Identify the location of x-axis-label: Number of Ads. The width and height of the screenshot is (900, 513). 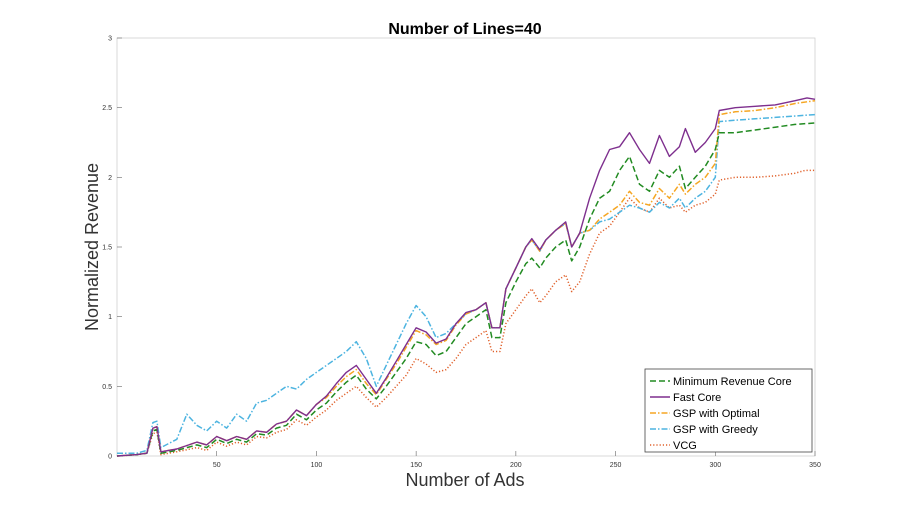
(464, 480).